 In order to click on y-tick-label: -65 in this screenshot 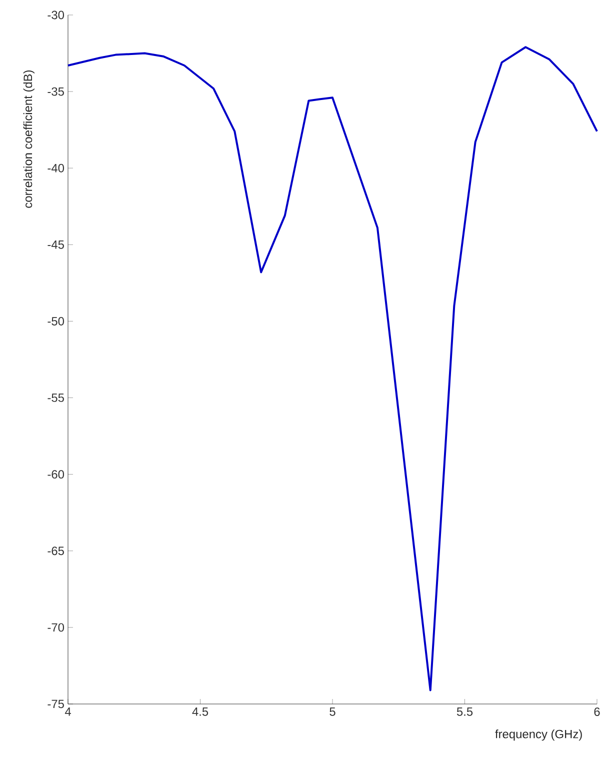, I will do `click(56, 551)`.